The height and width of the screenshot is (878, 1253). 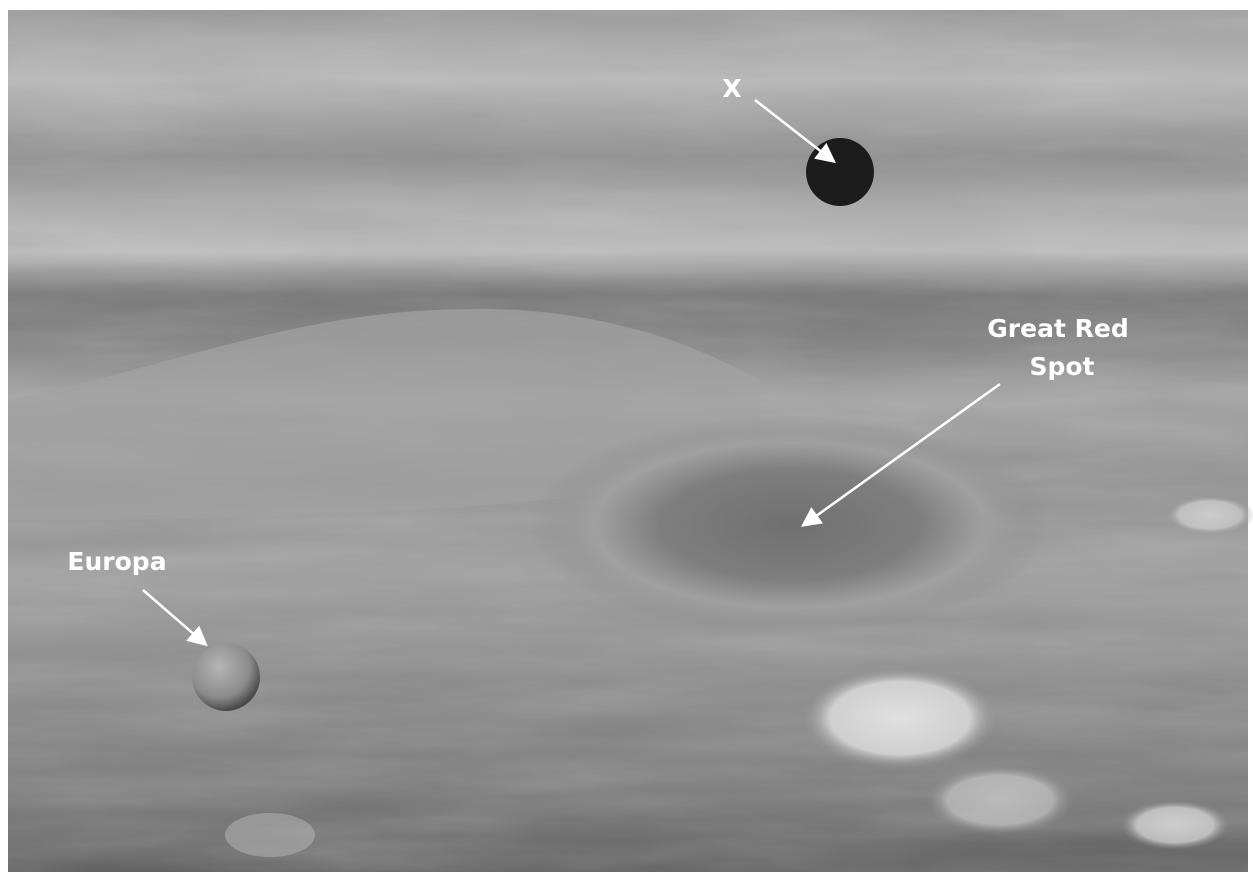 I want to click on label-x: X, so click(x=731, y=88).